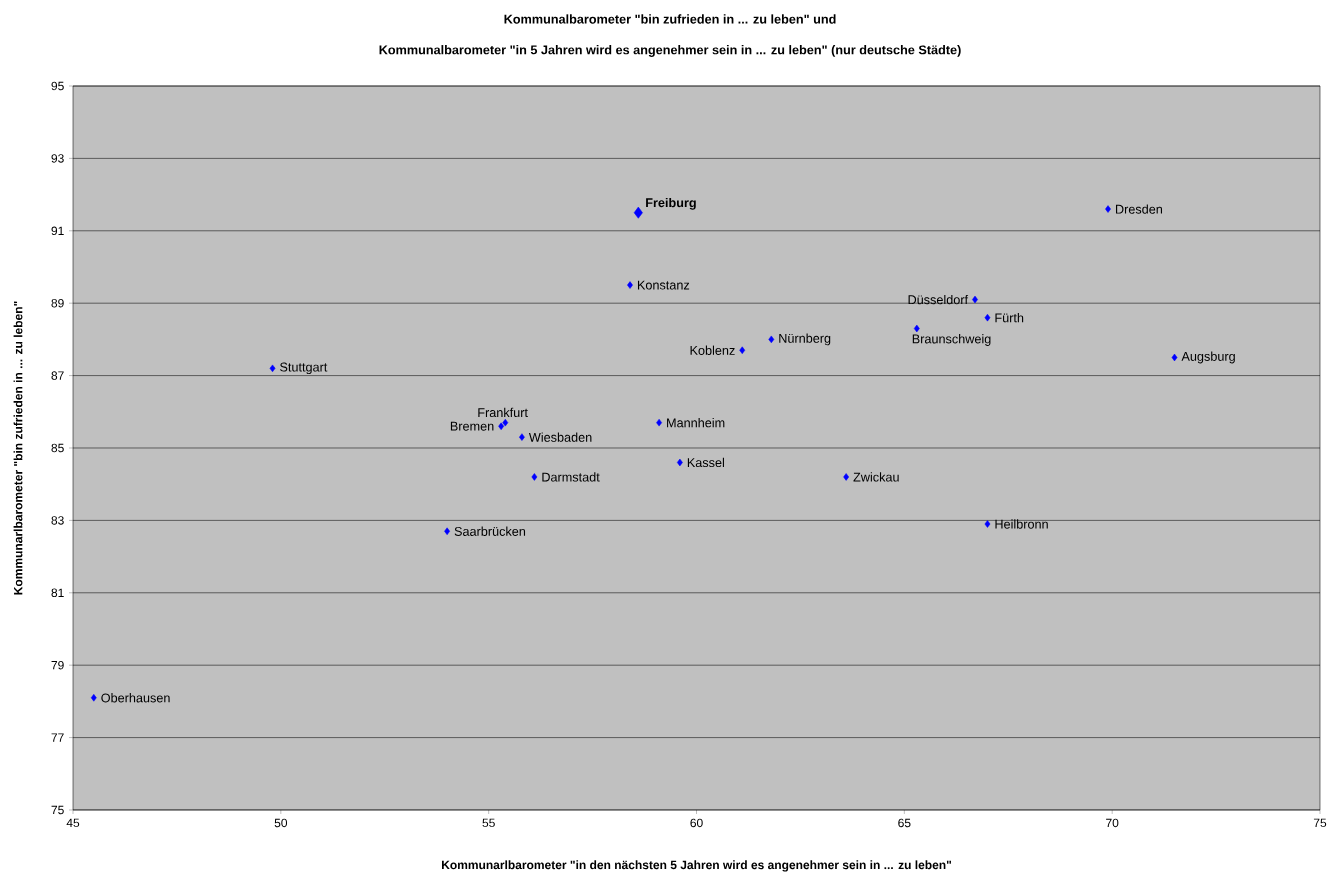 Image resolution: width=1330 pixels, height=877 pixels. Describe the element at coordinates (671, 203) in the screenshot. I see `series-label: Freiburg` at that location.